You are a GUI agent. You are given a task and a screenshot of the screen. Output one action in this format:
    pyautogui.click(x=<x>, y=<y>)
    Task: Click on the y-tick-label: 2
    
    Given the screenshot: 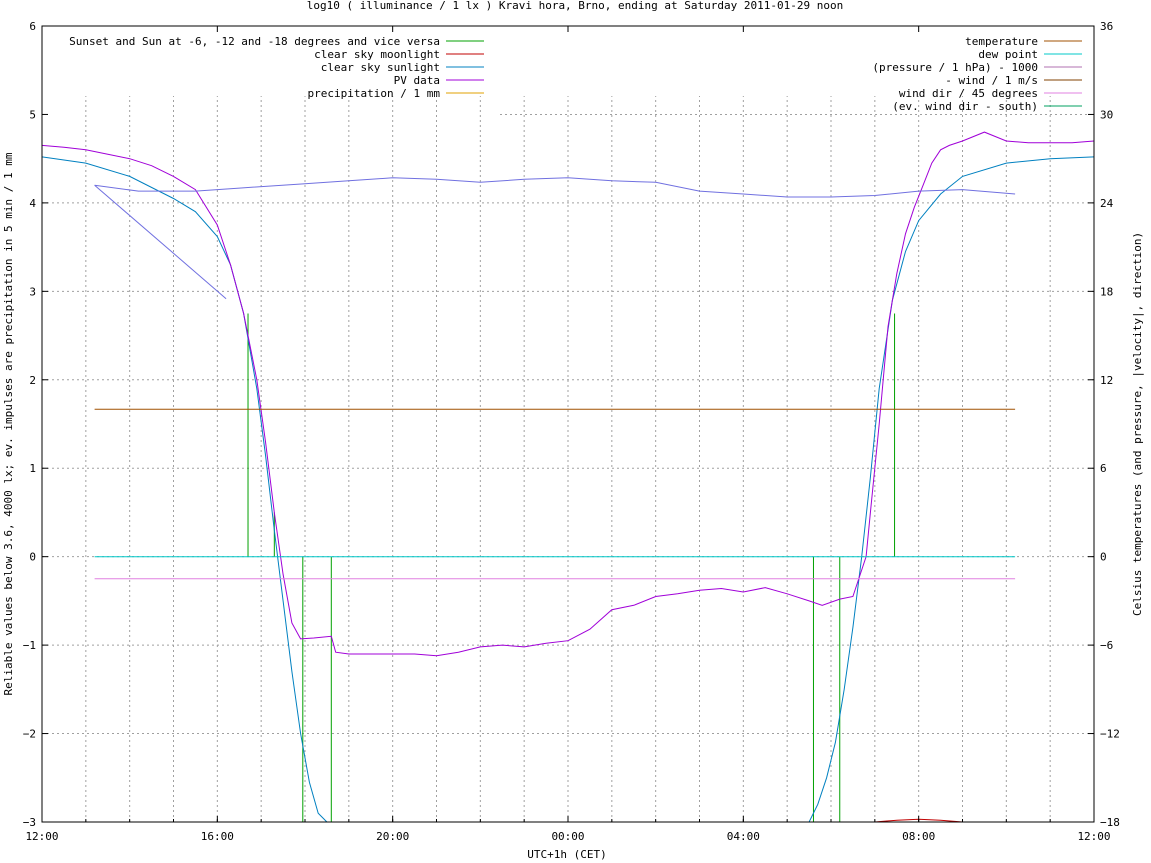 What is the action you would take?
    pyautogui.click(x=32, y=380)
    